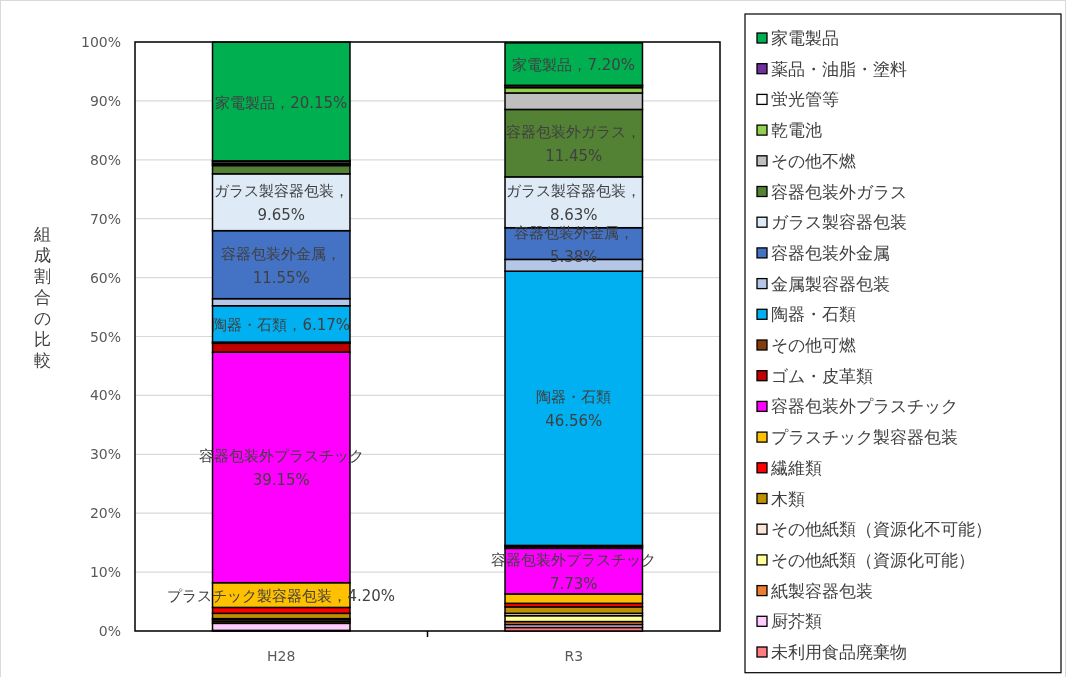  Describe the element at coordinates (105, 336) in the screenshot. I see `y-tick-label: 50%` at that location.